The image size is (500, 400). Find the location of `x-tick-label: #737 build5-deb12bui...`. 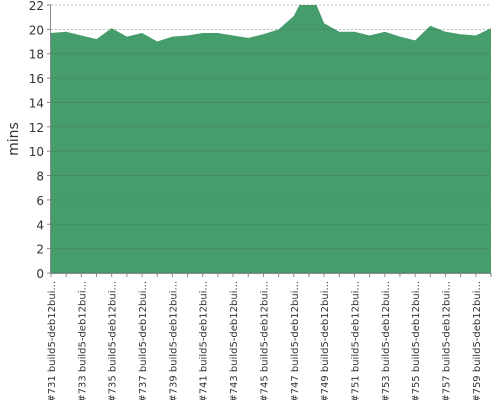

x-tick-label: #737 build5-deb12bui... is located at coordinates (143, 340).